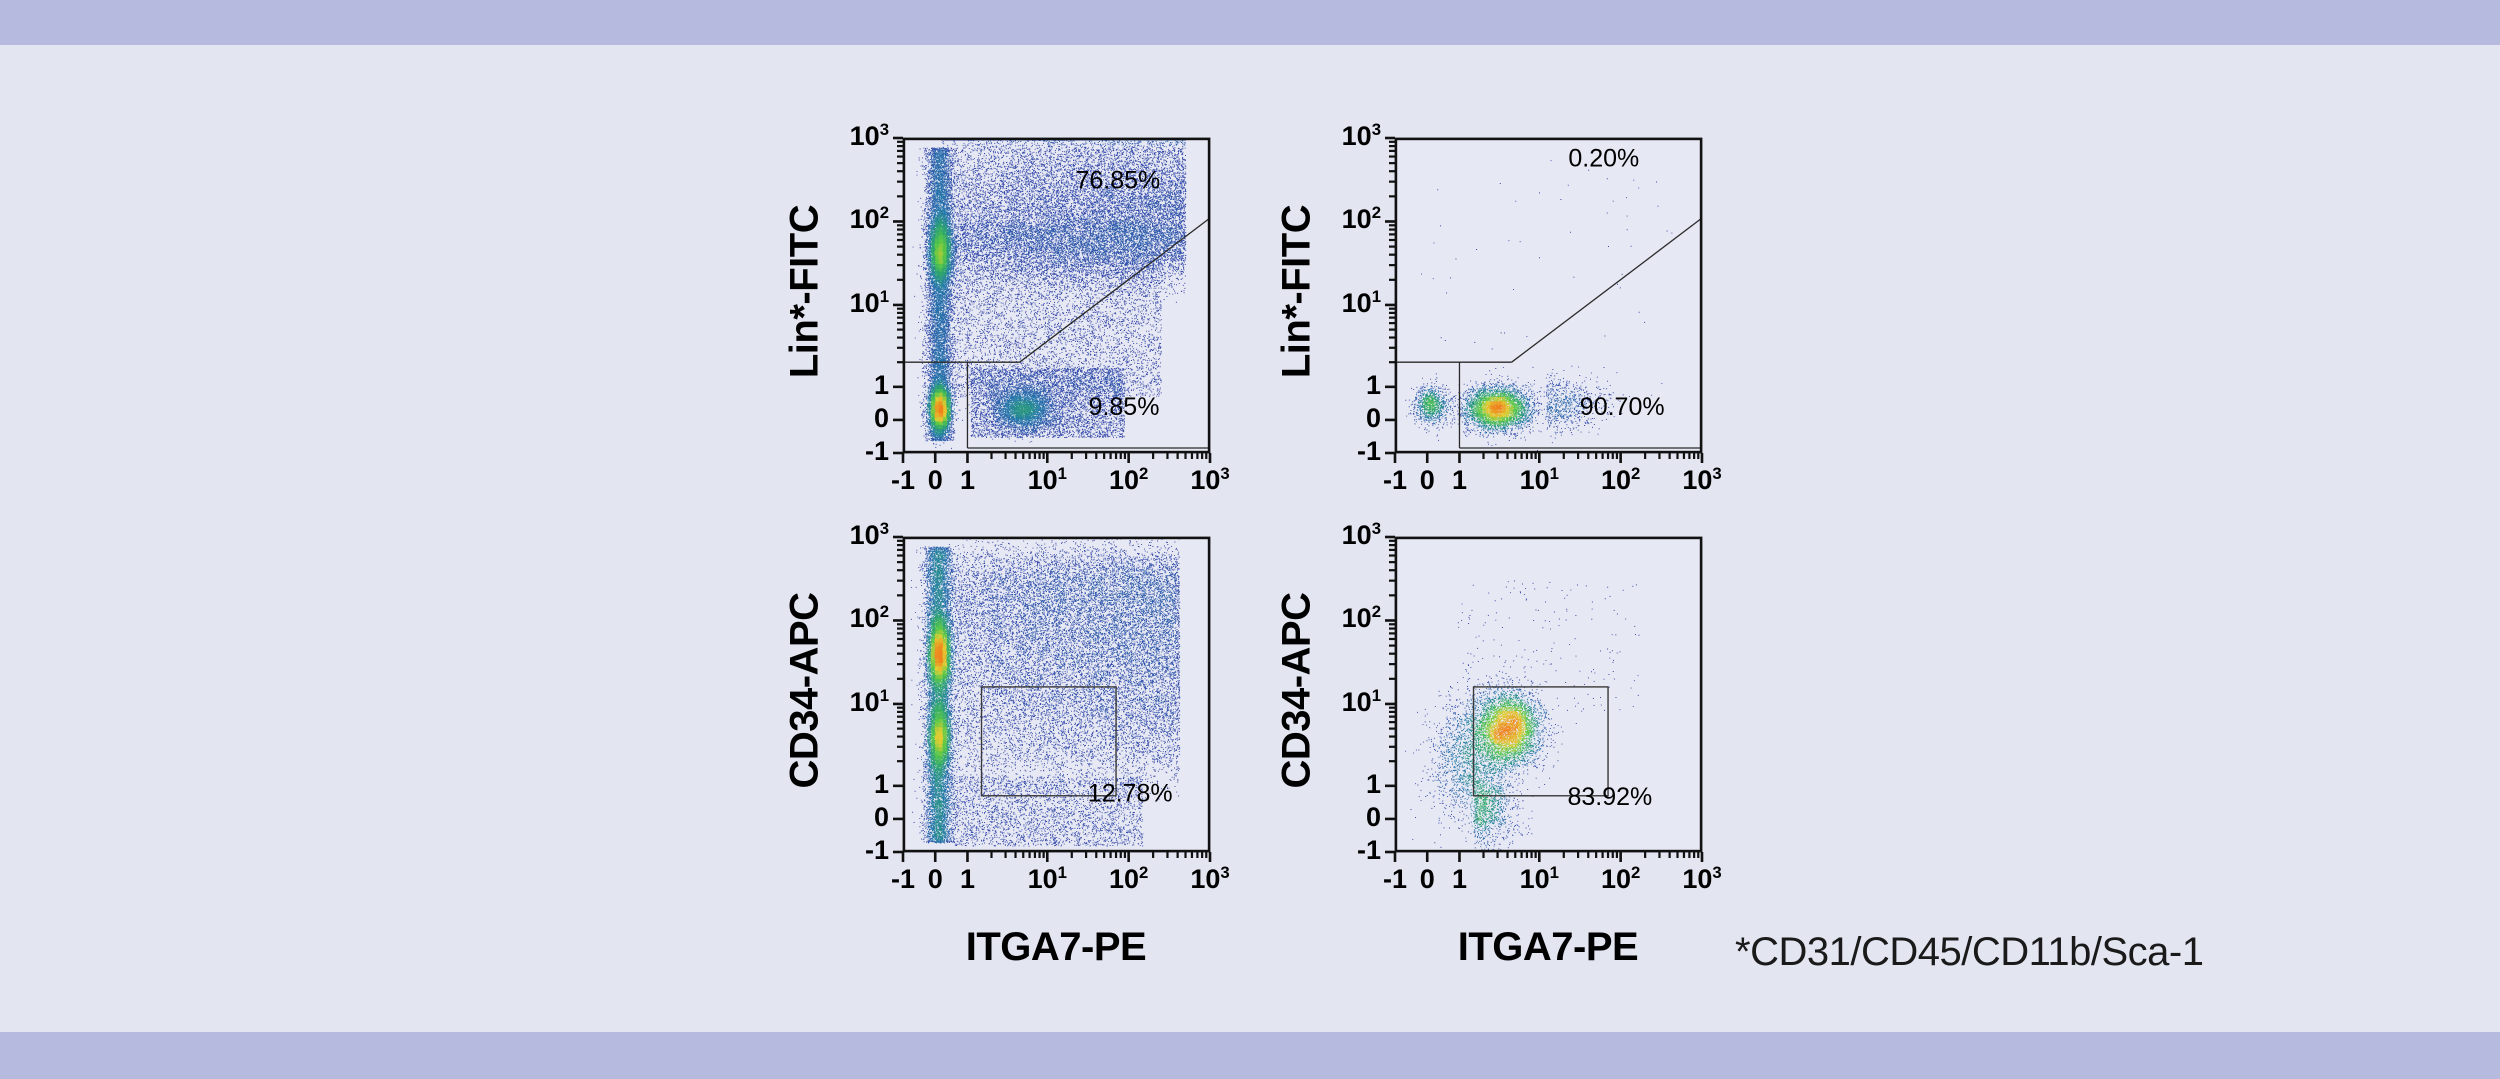  I want to click on scatter-panel-bottom-left: 12.78%, so click(1052, 698).